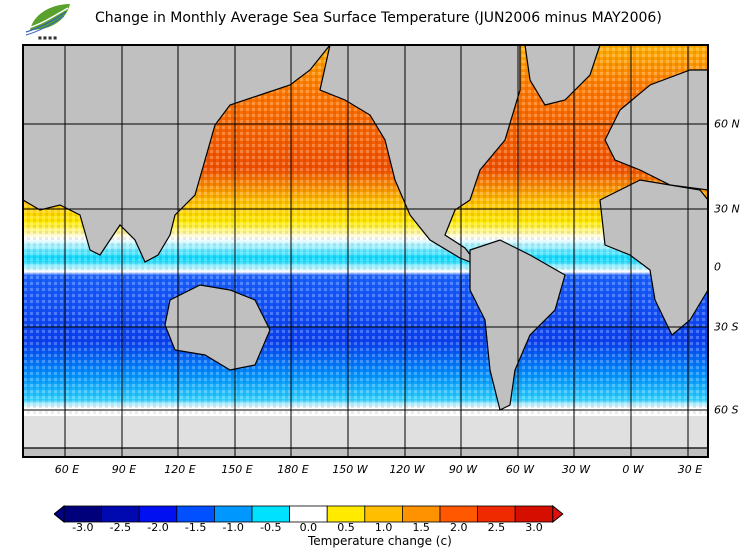 The image size is (755, 560). Describe the element at coordinates (726, 410) in the screenshot. I see `latitude-label: 60 S` at that location.